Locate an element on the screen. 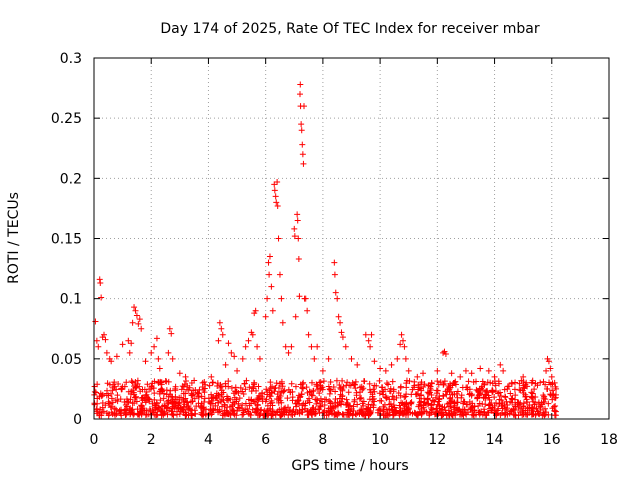 The image size is (640, 480). y-tick-label: 0.15 is located at coordinates (66, 240).